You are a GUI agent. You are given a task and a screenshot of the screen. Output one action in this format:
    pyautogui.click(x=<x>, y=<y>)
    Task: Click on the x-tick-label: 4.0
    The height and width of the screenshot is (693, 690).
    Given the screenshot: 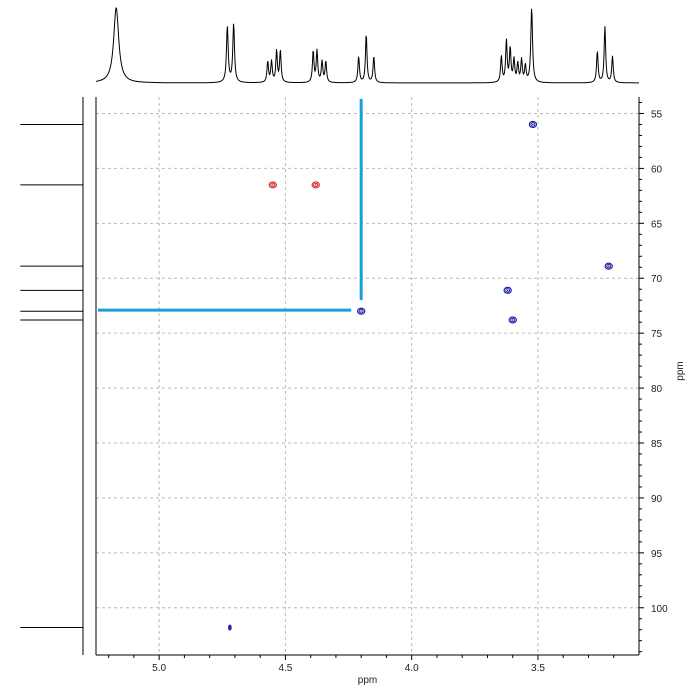 What is the action you would take?
    pyautogui.click(x=412, y=668)
    